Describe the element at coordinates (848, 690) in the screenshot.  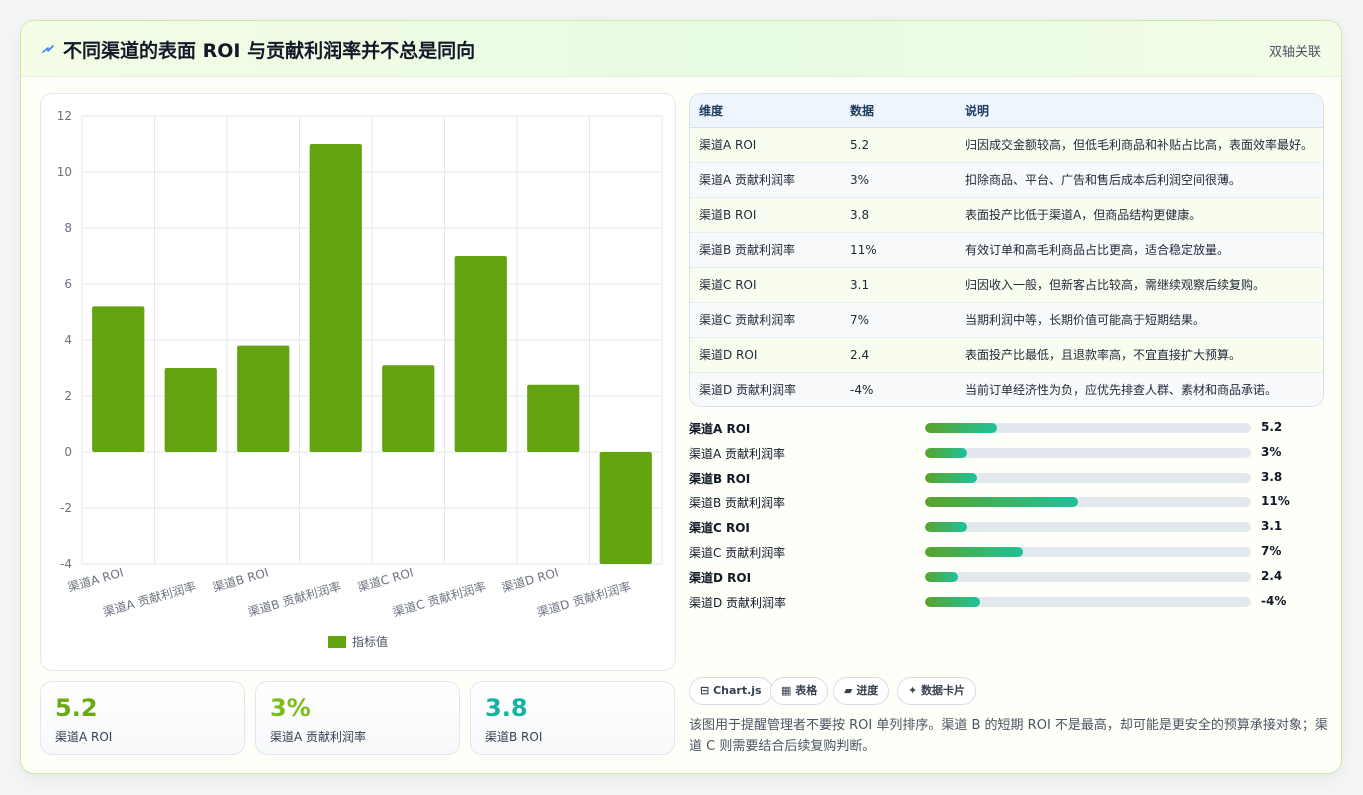
I see `progress-icon: ▰` at that location.